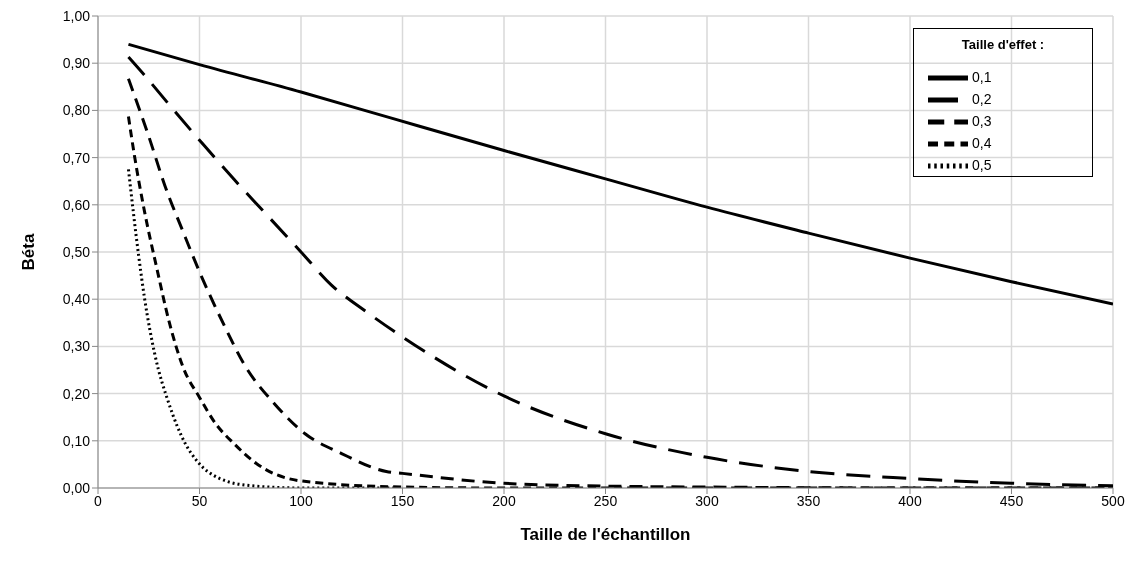 This screenshot has width=1145, height=570. What do you see at coordinates (504, 500) in the screenshot?
I see `x-tick-label: 200` at bounding box center [504, 500].